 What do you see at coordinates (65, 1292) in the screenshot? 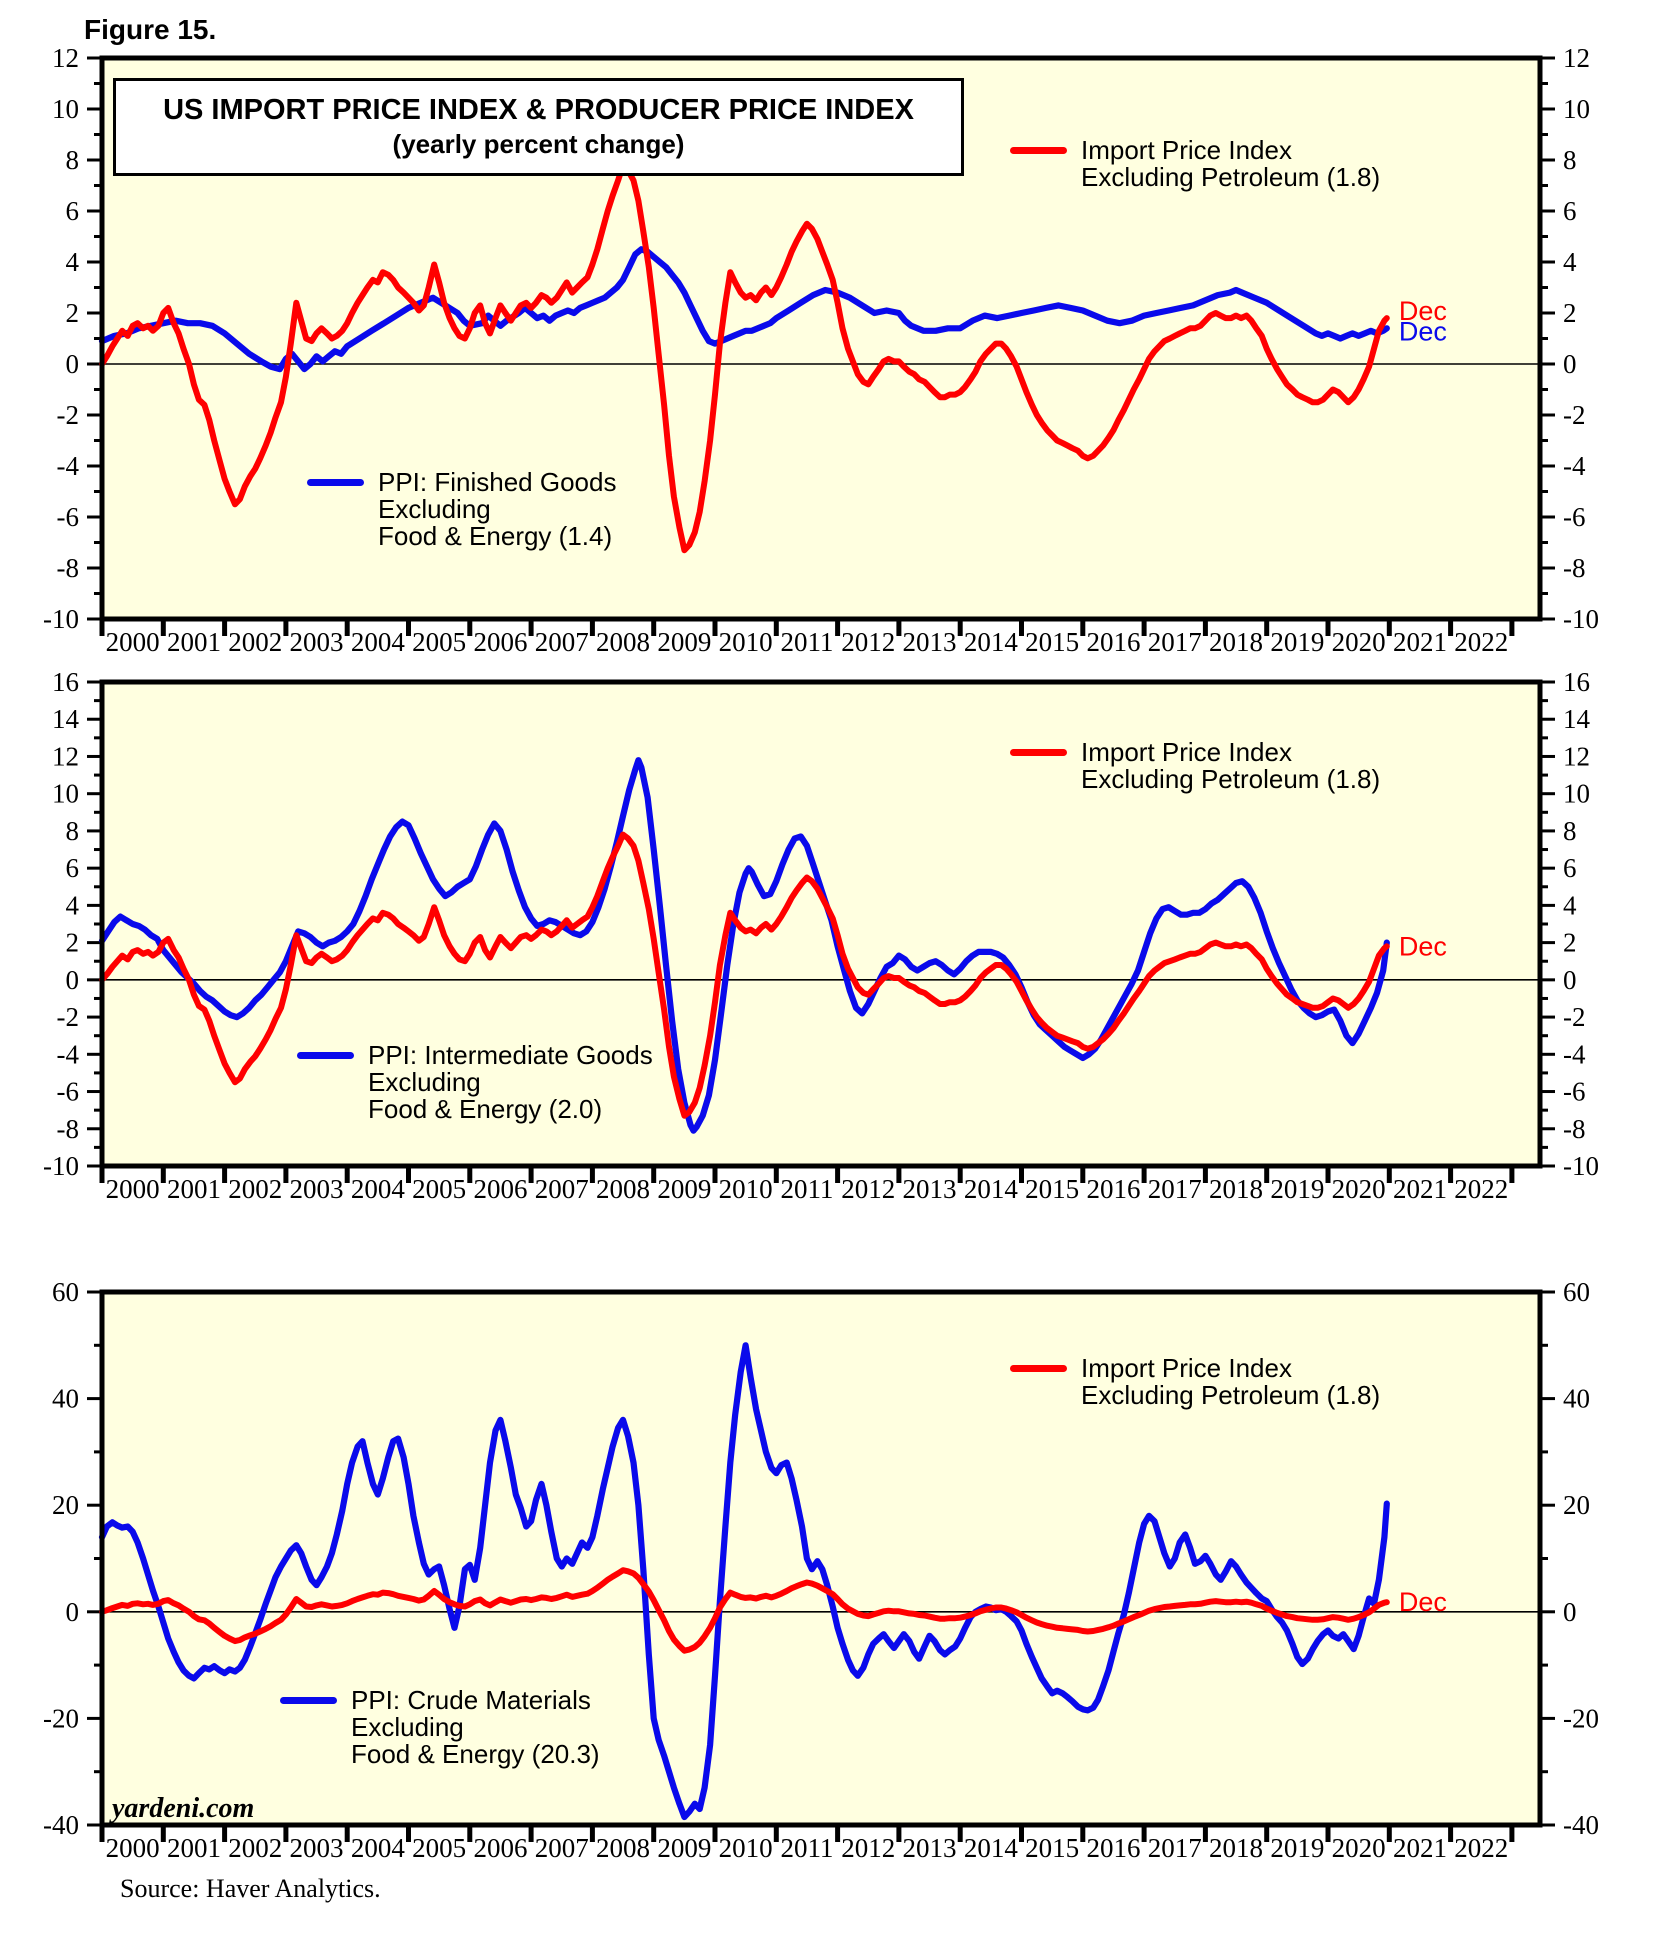
I see `y-tick-label-left: 60` at bounding box center [65, 1292].